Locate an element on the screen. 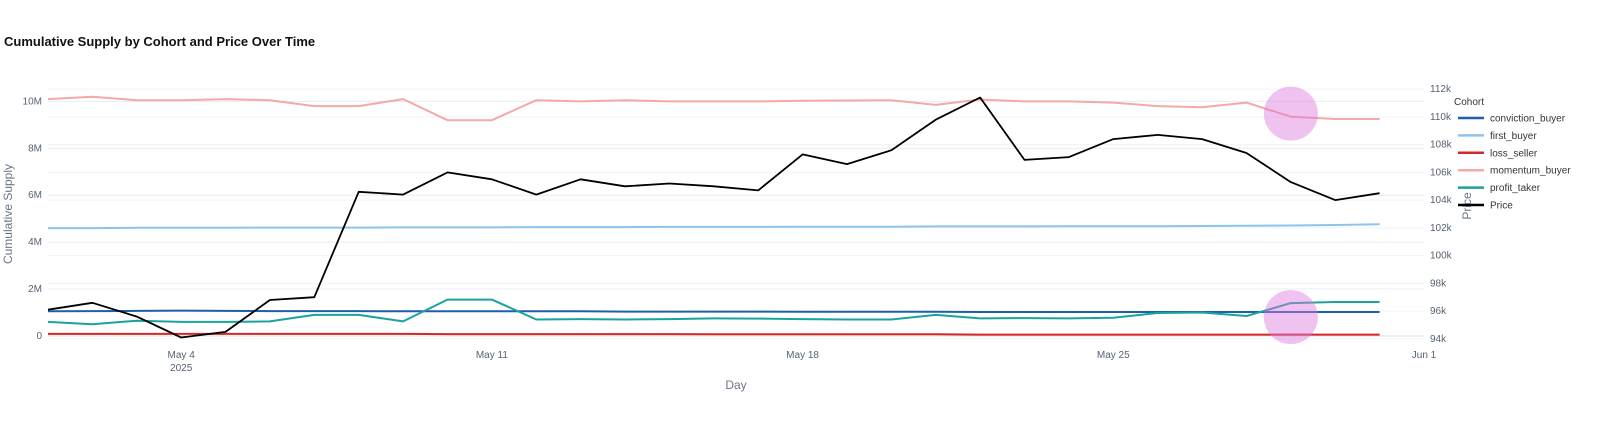 The height and width of the screenshot is (422, 1600). legend-label-loss-seller: loss_seller is located at coordinates (1514, 153).